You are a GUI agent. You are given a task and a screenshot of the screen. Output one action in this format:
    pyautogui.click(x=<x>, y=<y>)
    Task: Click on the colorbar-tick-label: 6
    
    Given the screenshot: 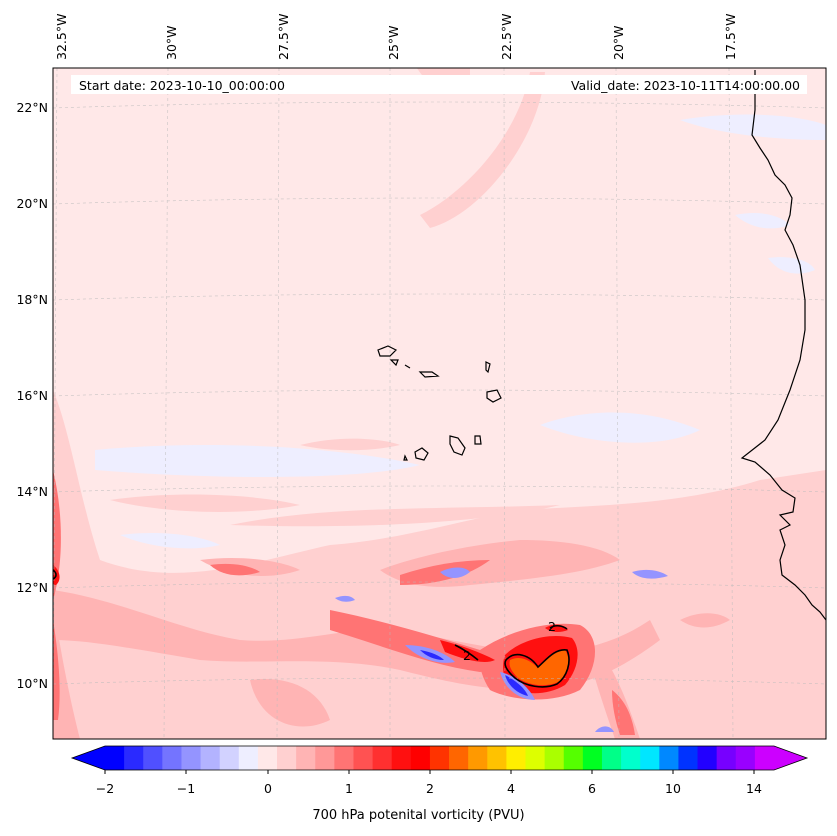 What is the action you would take?
    pyautogui.click(x=592, y=788)
    